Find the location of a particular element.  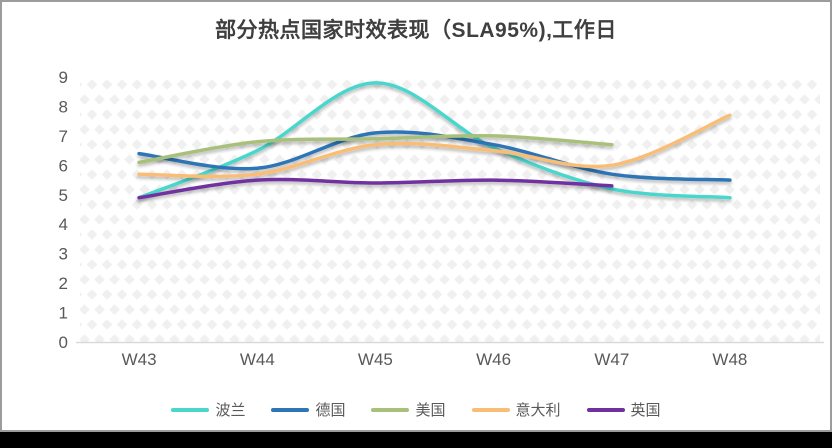

y-axis-tick-label: 2 is located at coordinates (63, 283).